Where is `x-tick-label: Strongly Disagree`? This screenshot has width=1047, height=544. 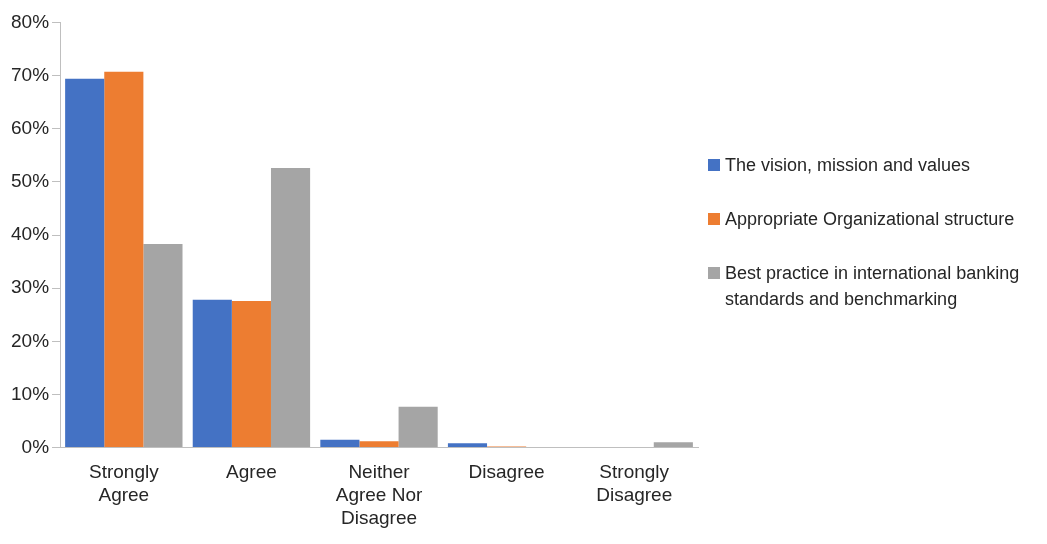
x-tick-label: Strongly Disagree is located at coordinates (634, 483).